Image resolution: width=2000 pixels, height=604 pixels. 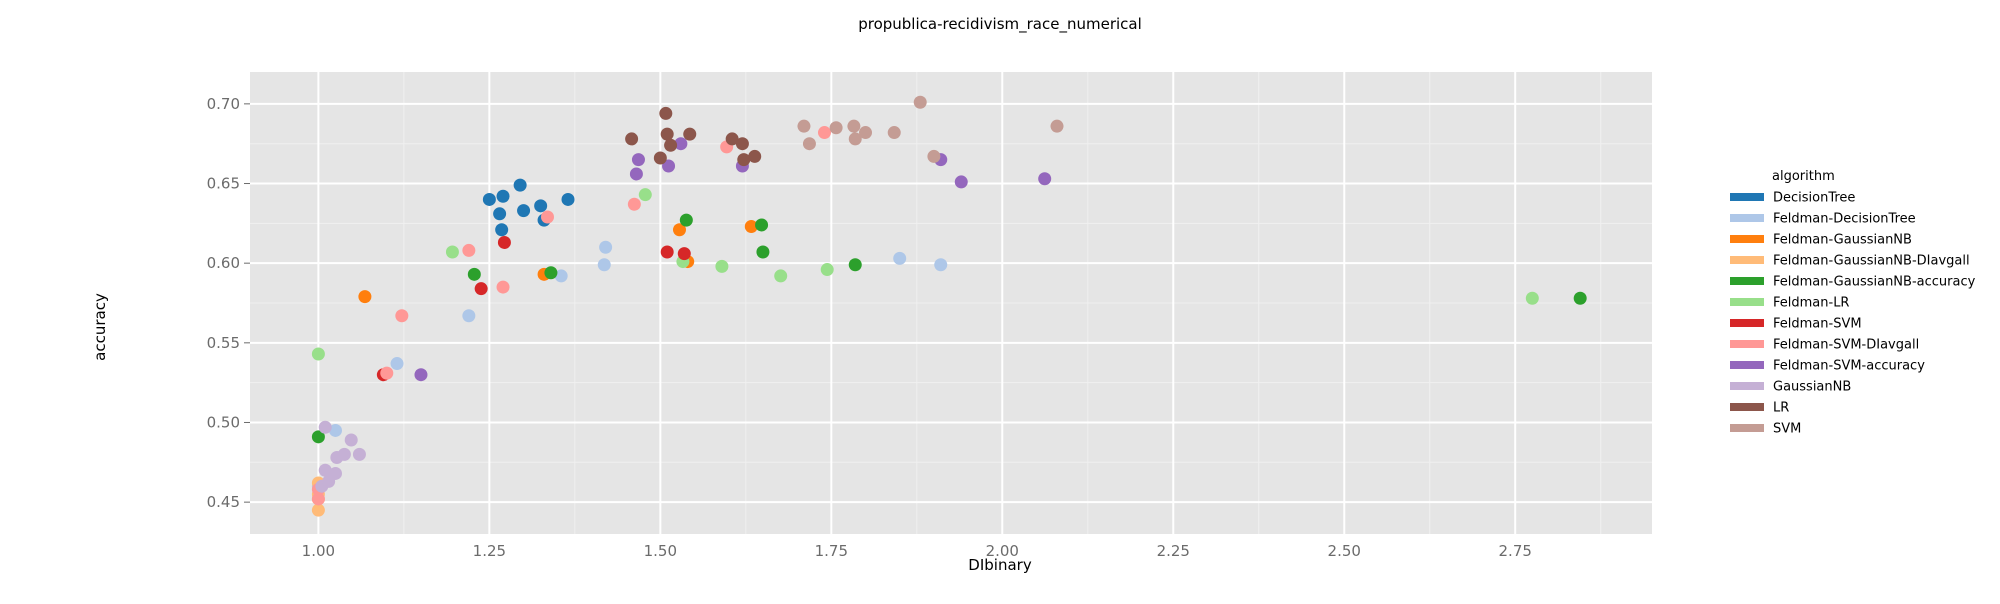 What do you see at coordinates (1000, 24) in the screenshot?
I see `chart-title: propublica-recidivism_race_numerical` at bounding box center [1000, 24].